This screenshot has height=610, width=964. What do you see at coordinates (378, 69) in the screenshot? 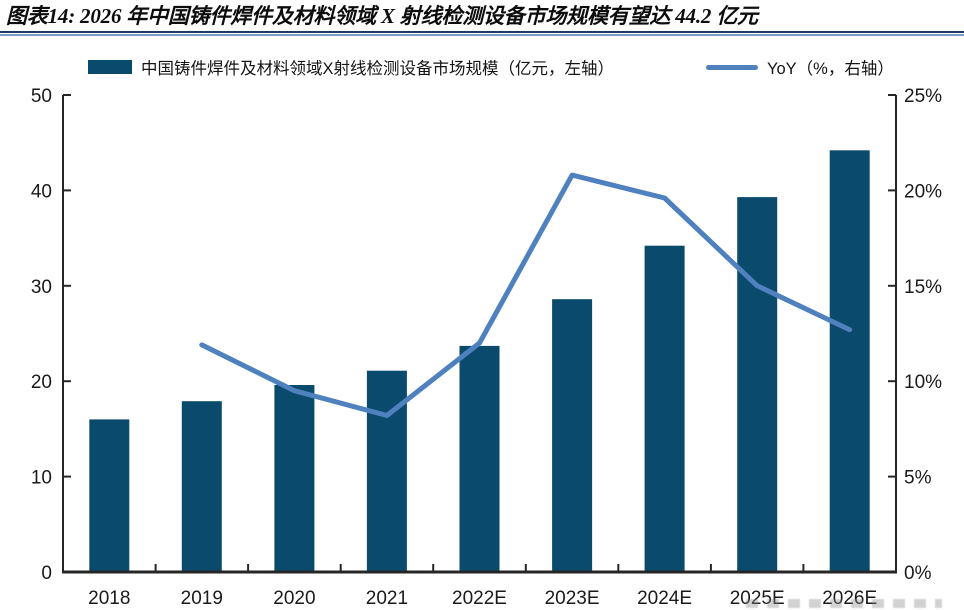
I see `bar-series-label: 中国铸件焊件及材料领域X射线检测设备市场规模（亿元，左轴）` at bounding box center [378, 69].